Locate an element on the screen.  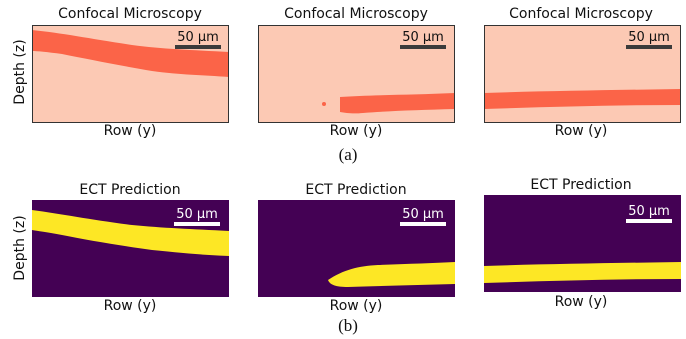
panel-b1-image: 50 µm is located at coordinates (130, 248).